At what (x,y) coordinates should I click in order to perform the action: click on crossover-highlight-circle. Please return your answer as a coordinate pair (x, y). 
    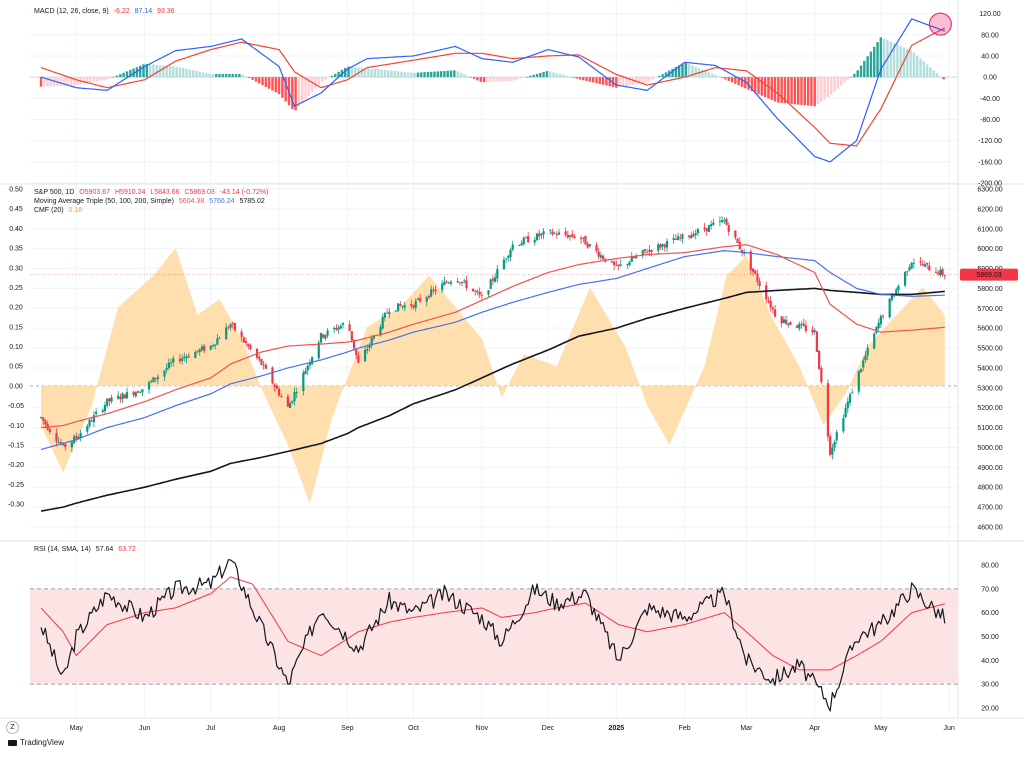
    Looking at the image, I should click on (940, 24).